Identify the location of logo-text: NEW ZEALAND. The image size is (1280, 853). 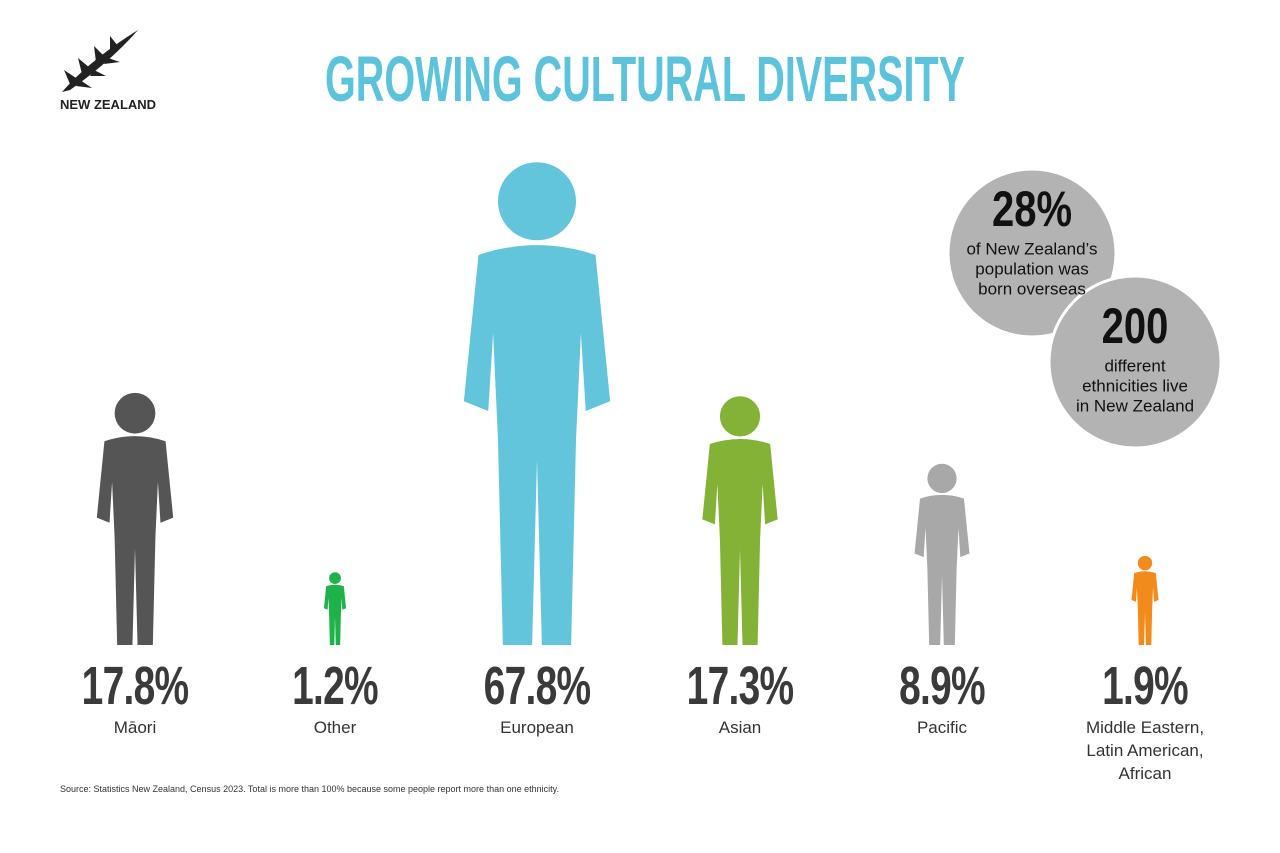
(108, 104).